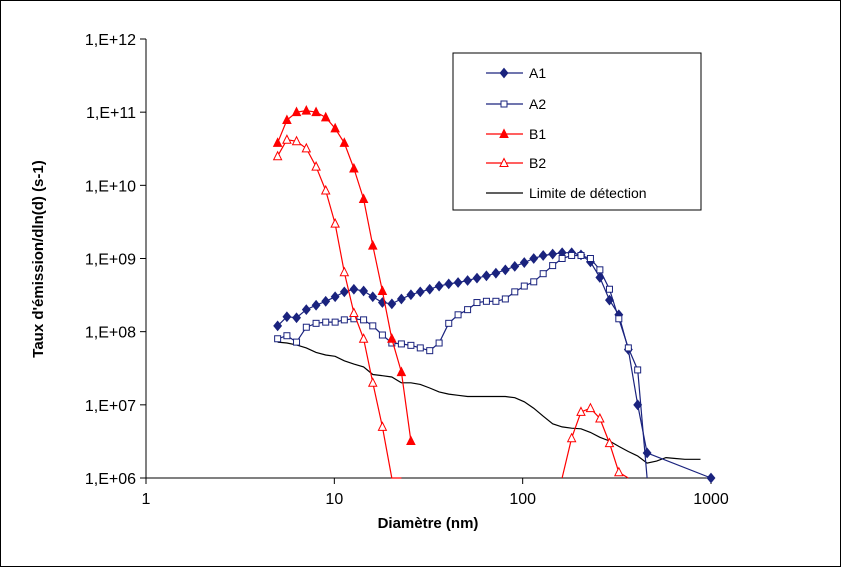  Describe the element at coordinates (537, 163) in the screenshot. I see `legend-label: B2` at that location.